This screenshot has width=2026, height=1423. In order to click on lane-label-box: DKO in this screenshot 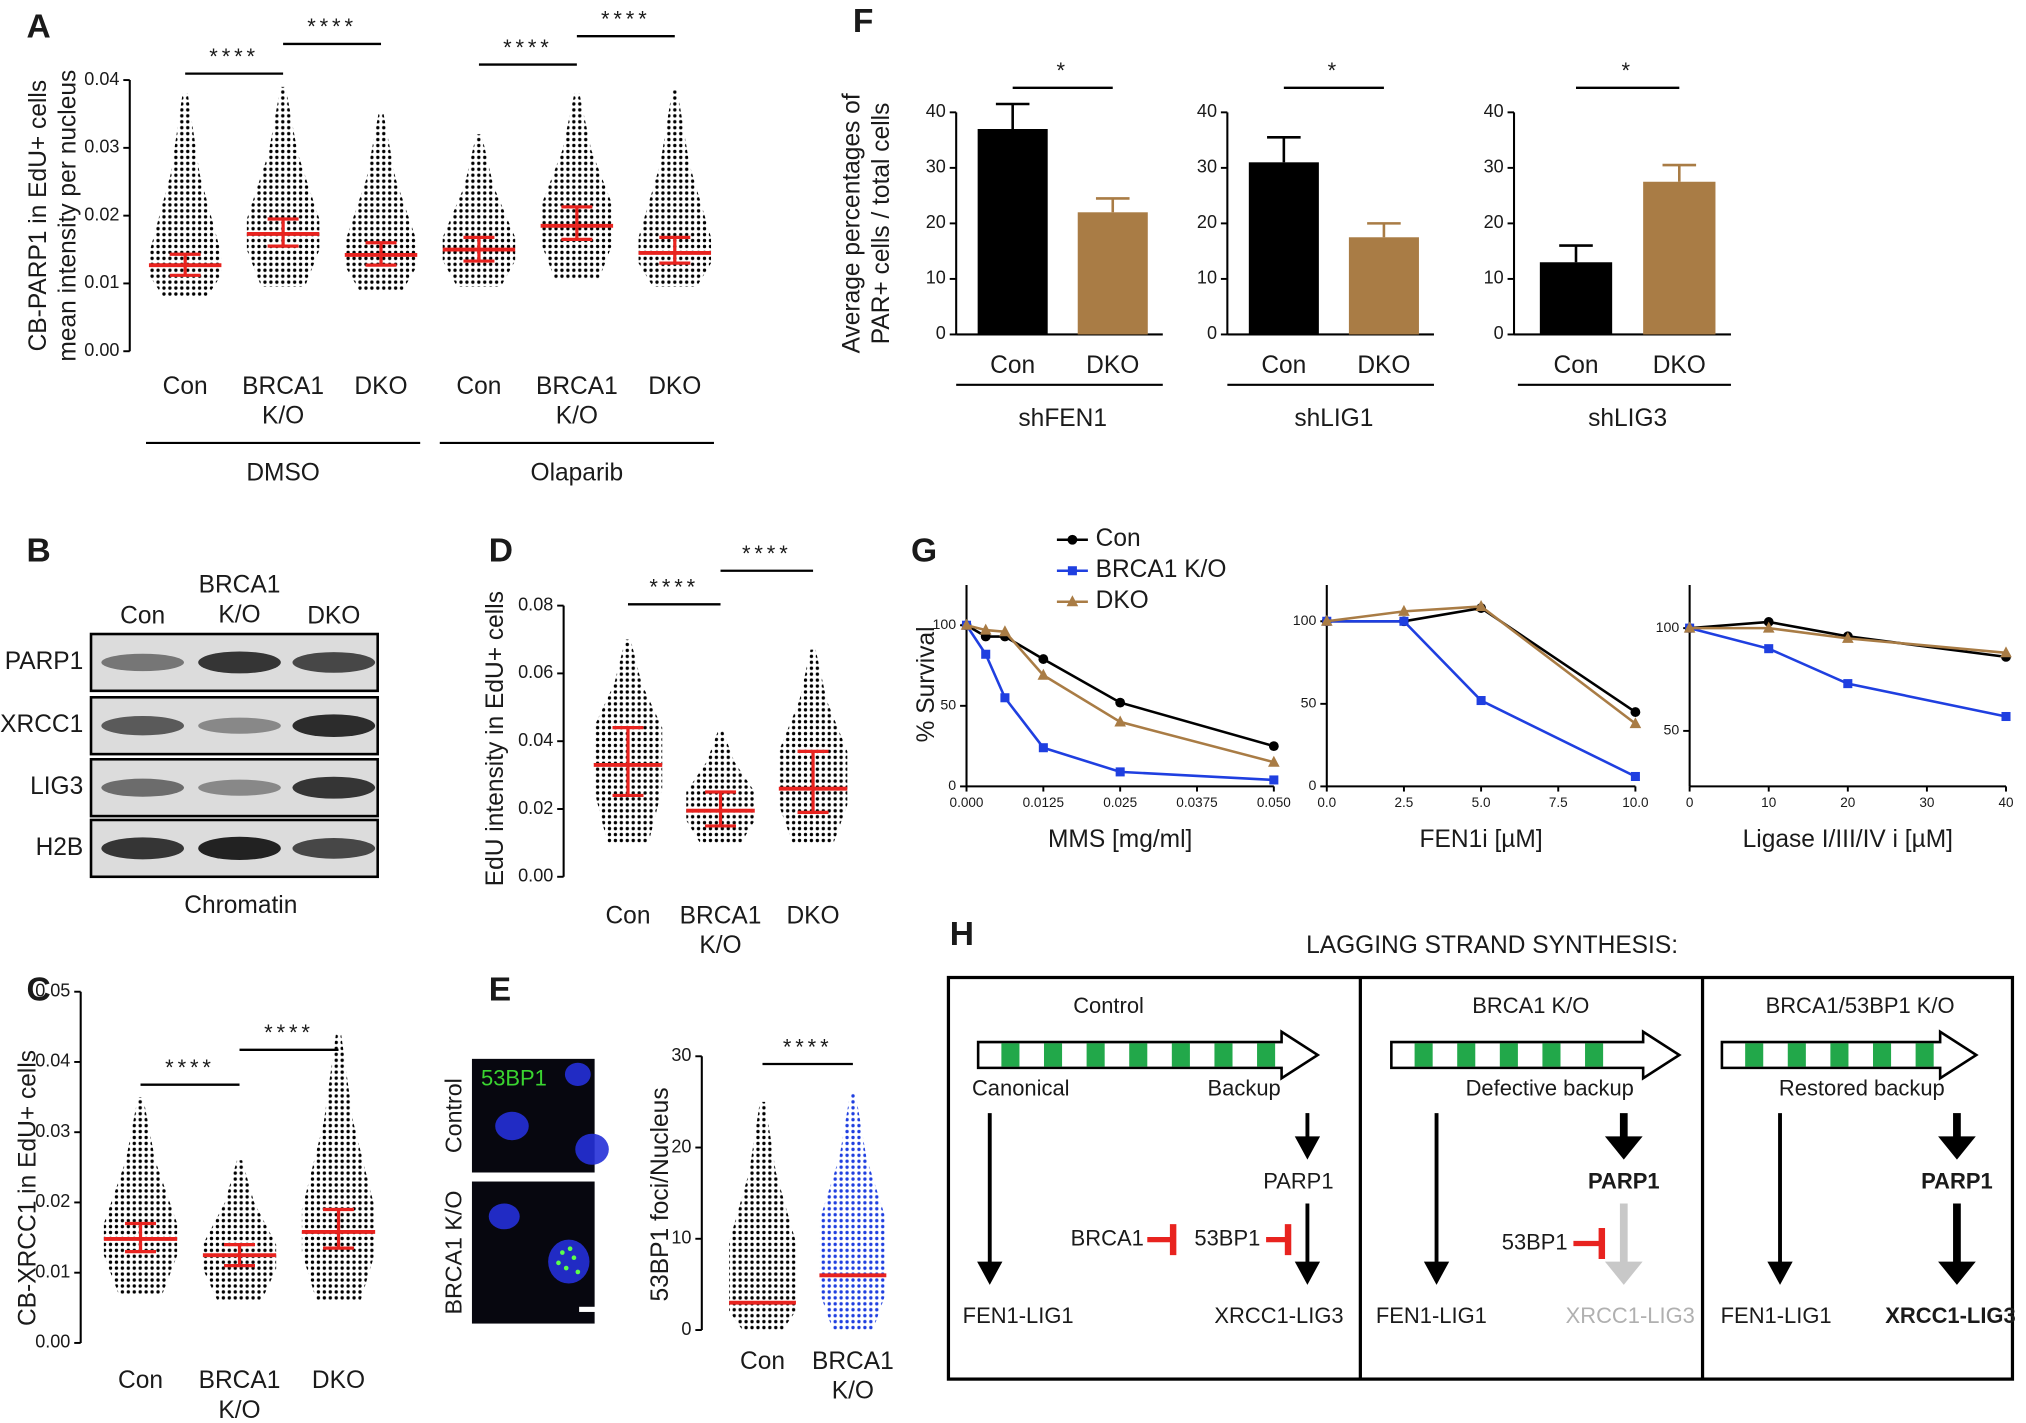, I will do `click(333, 616)`.